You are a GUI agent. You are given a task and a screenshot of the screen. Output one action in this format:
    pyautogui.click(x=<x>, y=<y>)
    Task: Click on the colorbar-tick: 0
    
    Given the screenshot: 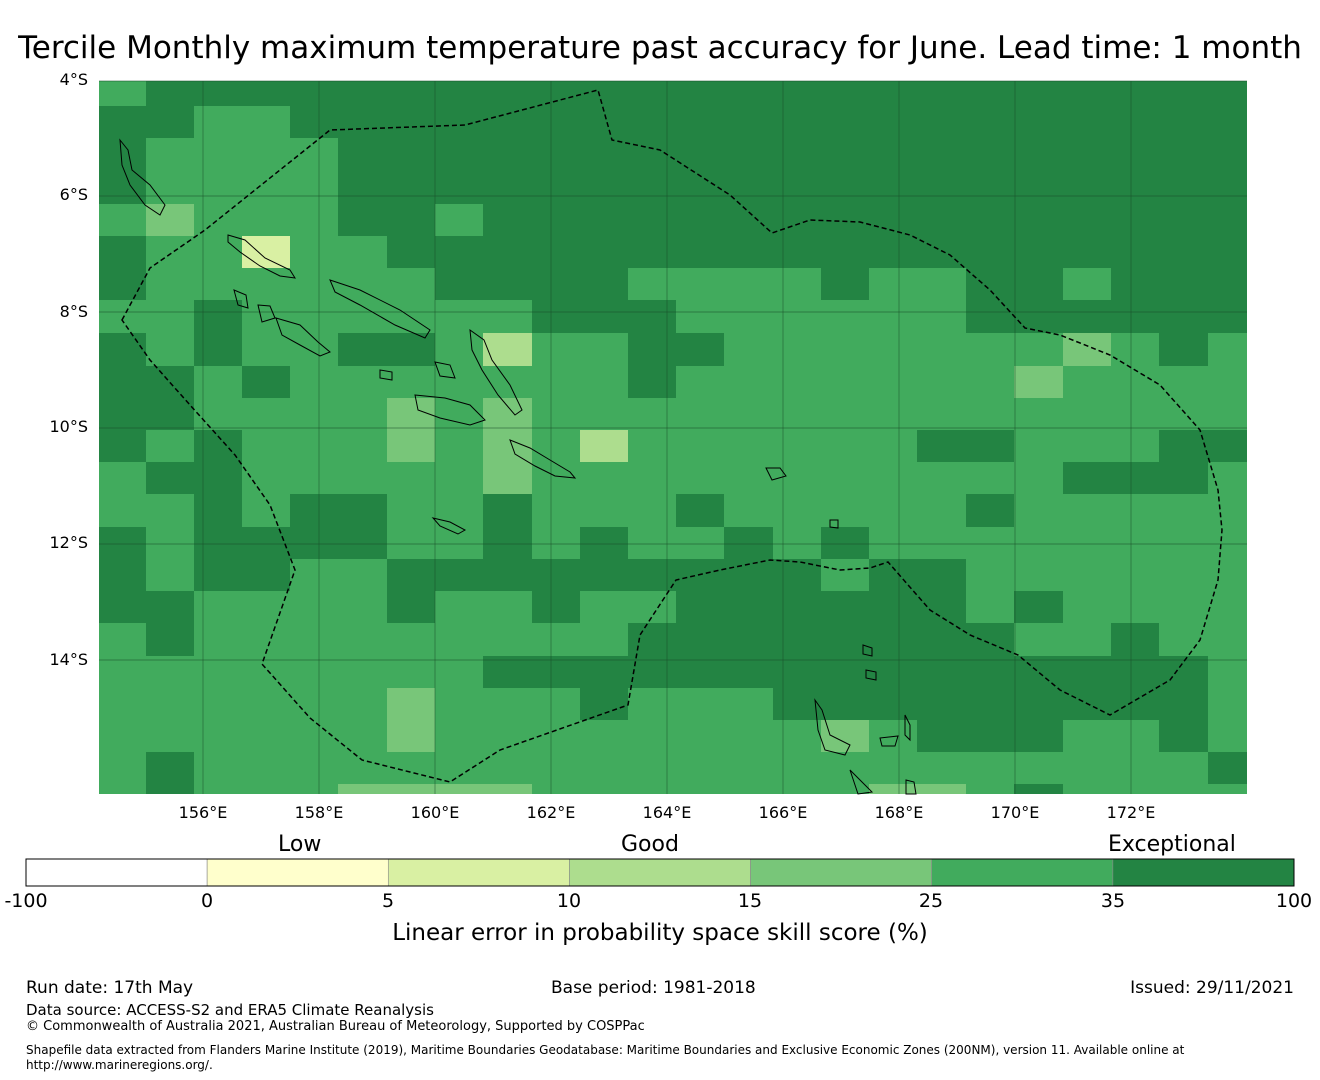 What is the action you would take?
    pyautogui.click(x=207, y=901)
    